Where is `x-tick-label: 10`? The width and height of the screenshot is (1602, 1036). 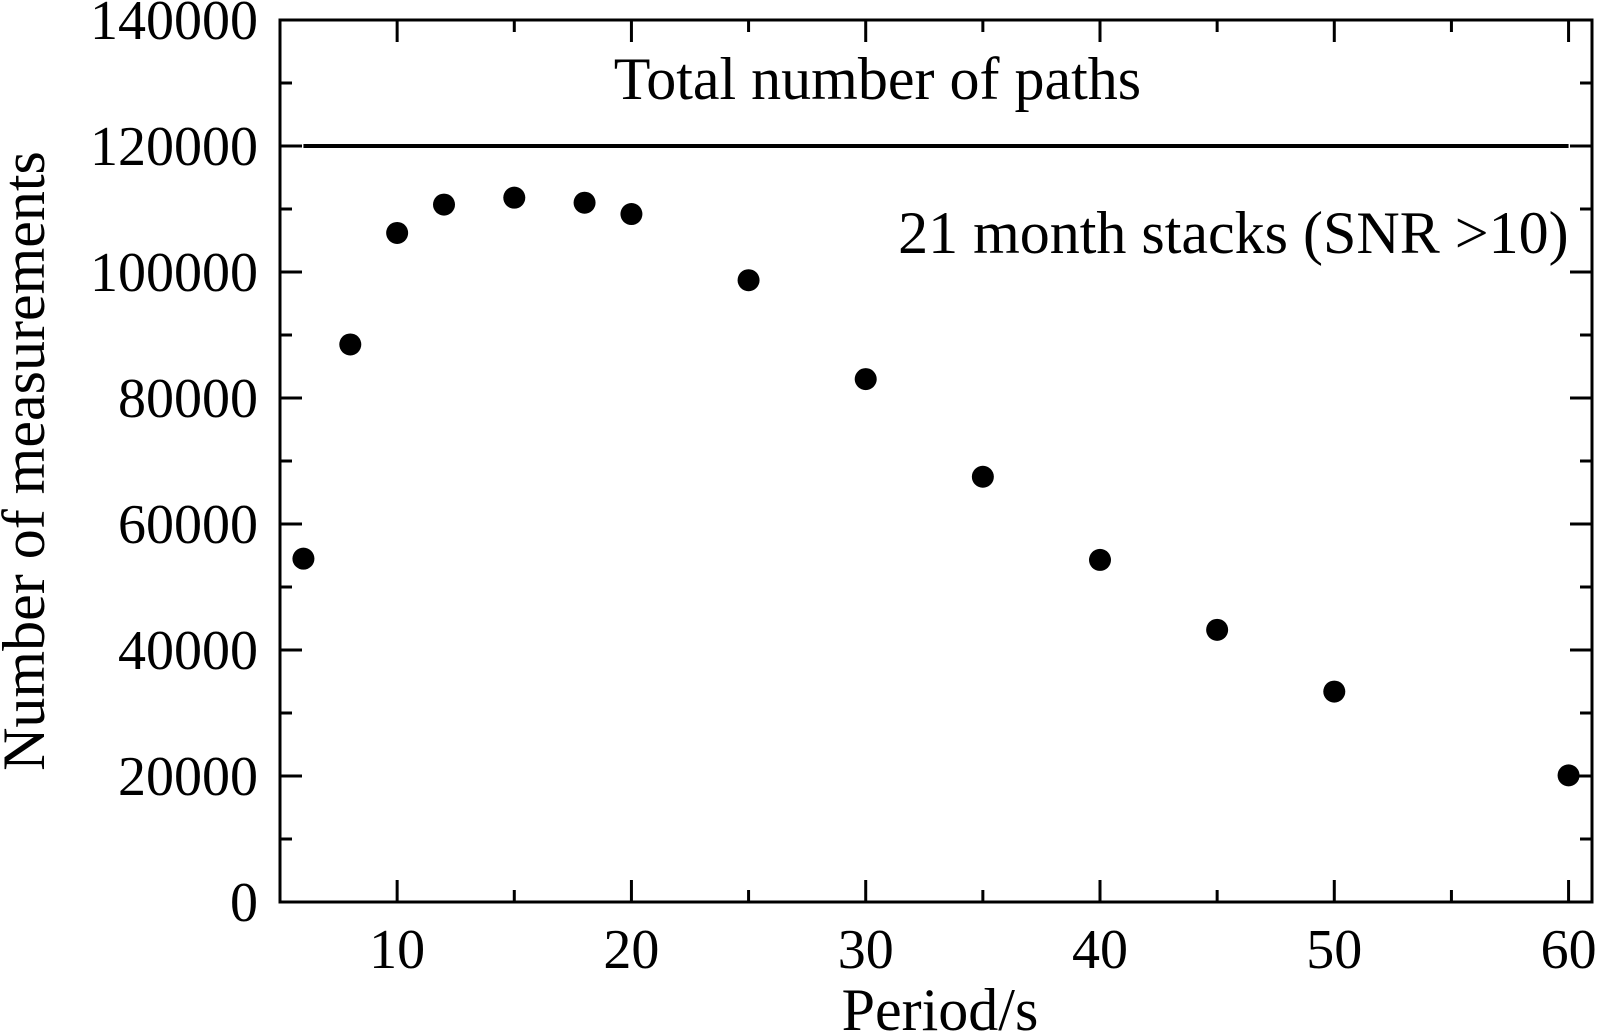 x-tick-label: 10 is located at coordinates (397, 950).